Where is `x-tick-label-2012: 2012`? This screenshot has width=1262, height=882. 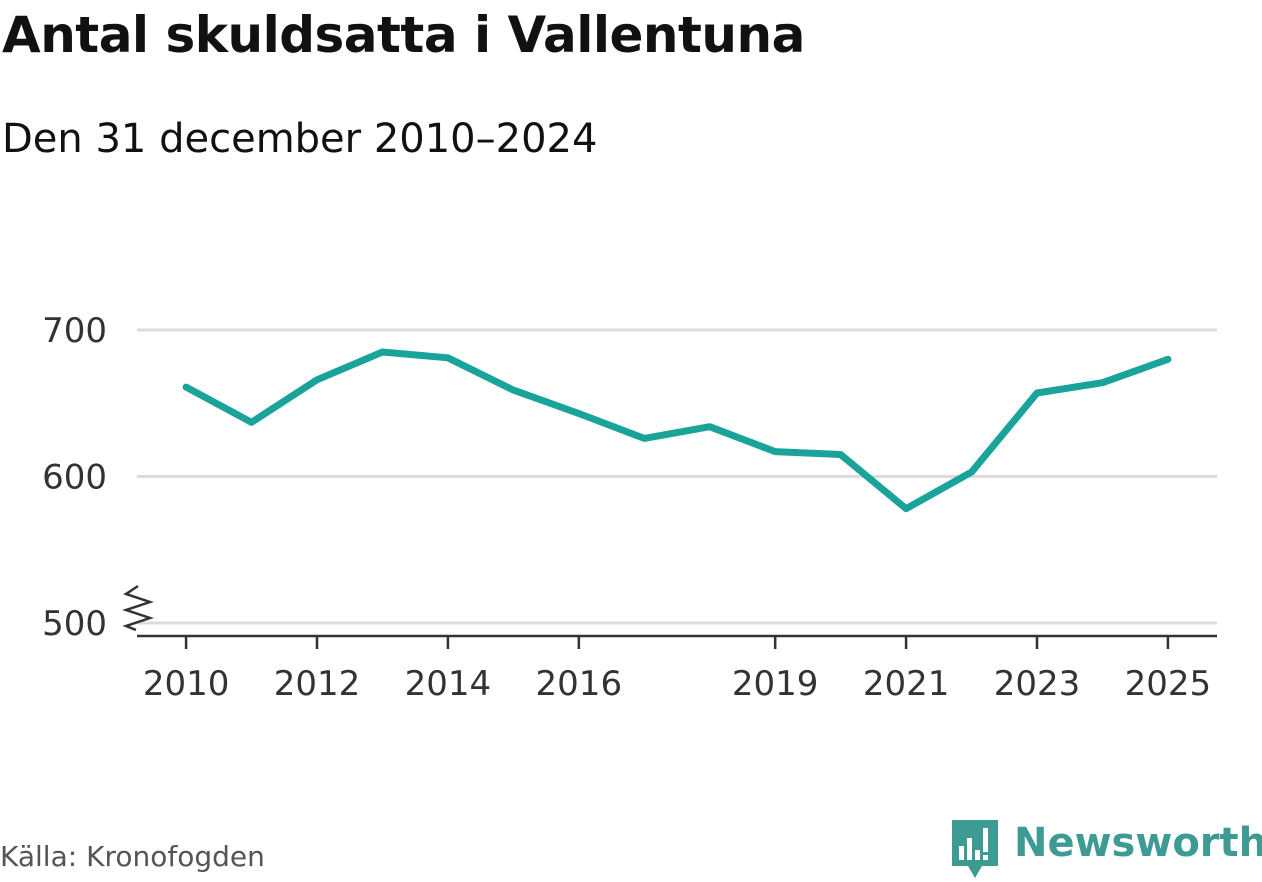 x-tick-label-2012: 2012 is located at coordinates (317, 684).